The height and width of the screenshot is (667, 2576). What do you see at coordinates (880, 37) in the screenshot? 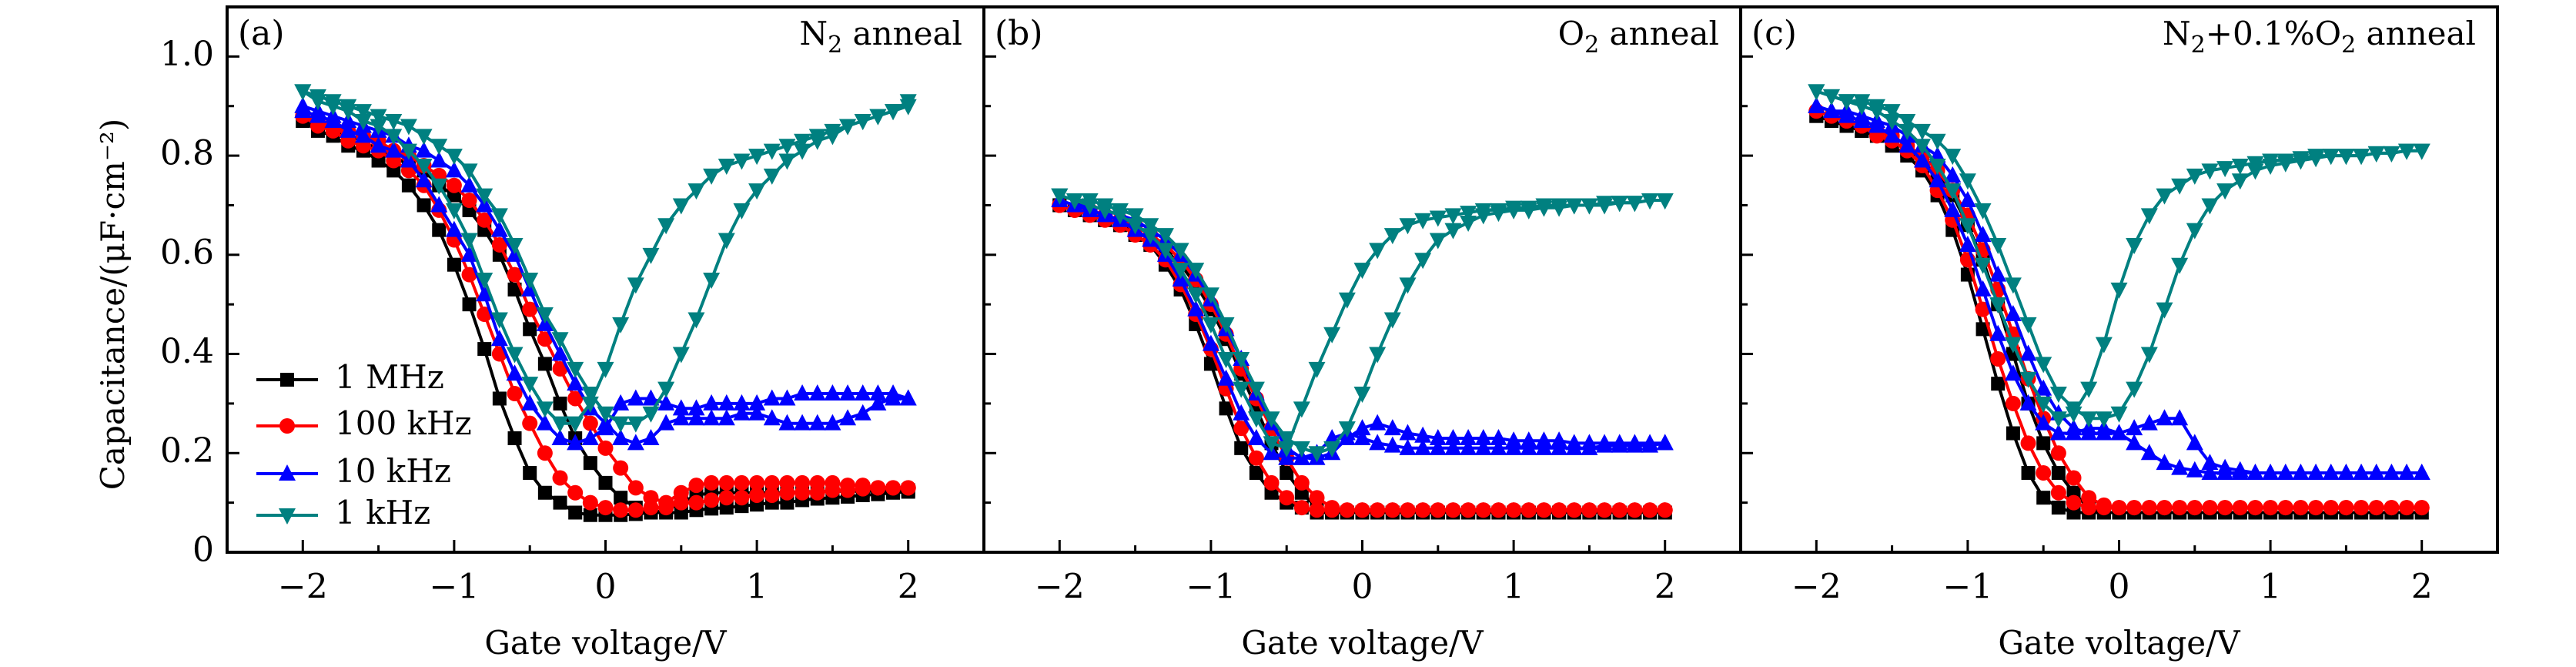
I see `panel-title: N2 anneal` at bounding box center [880, 37].